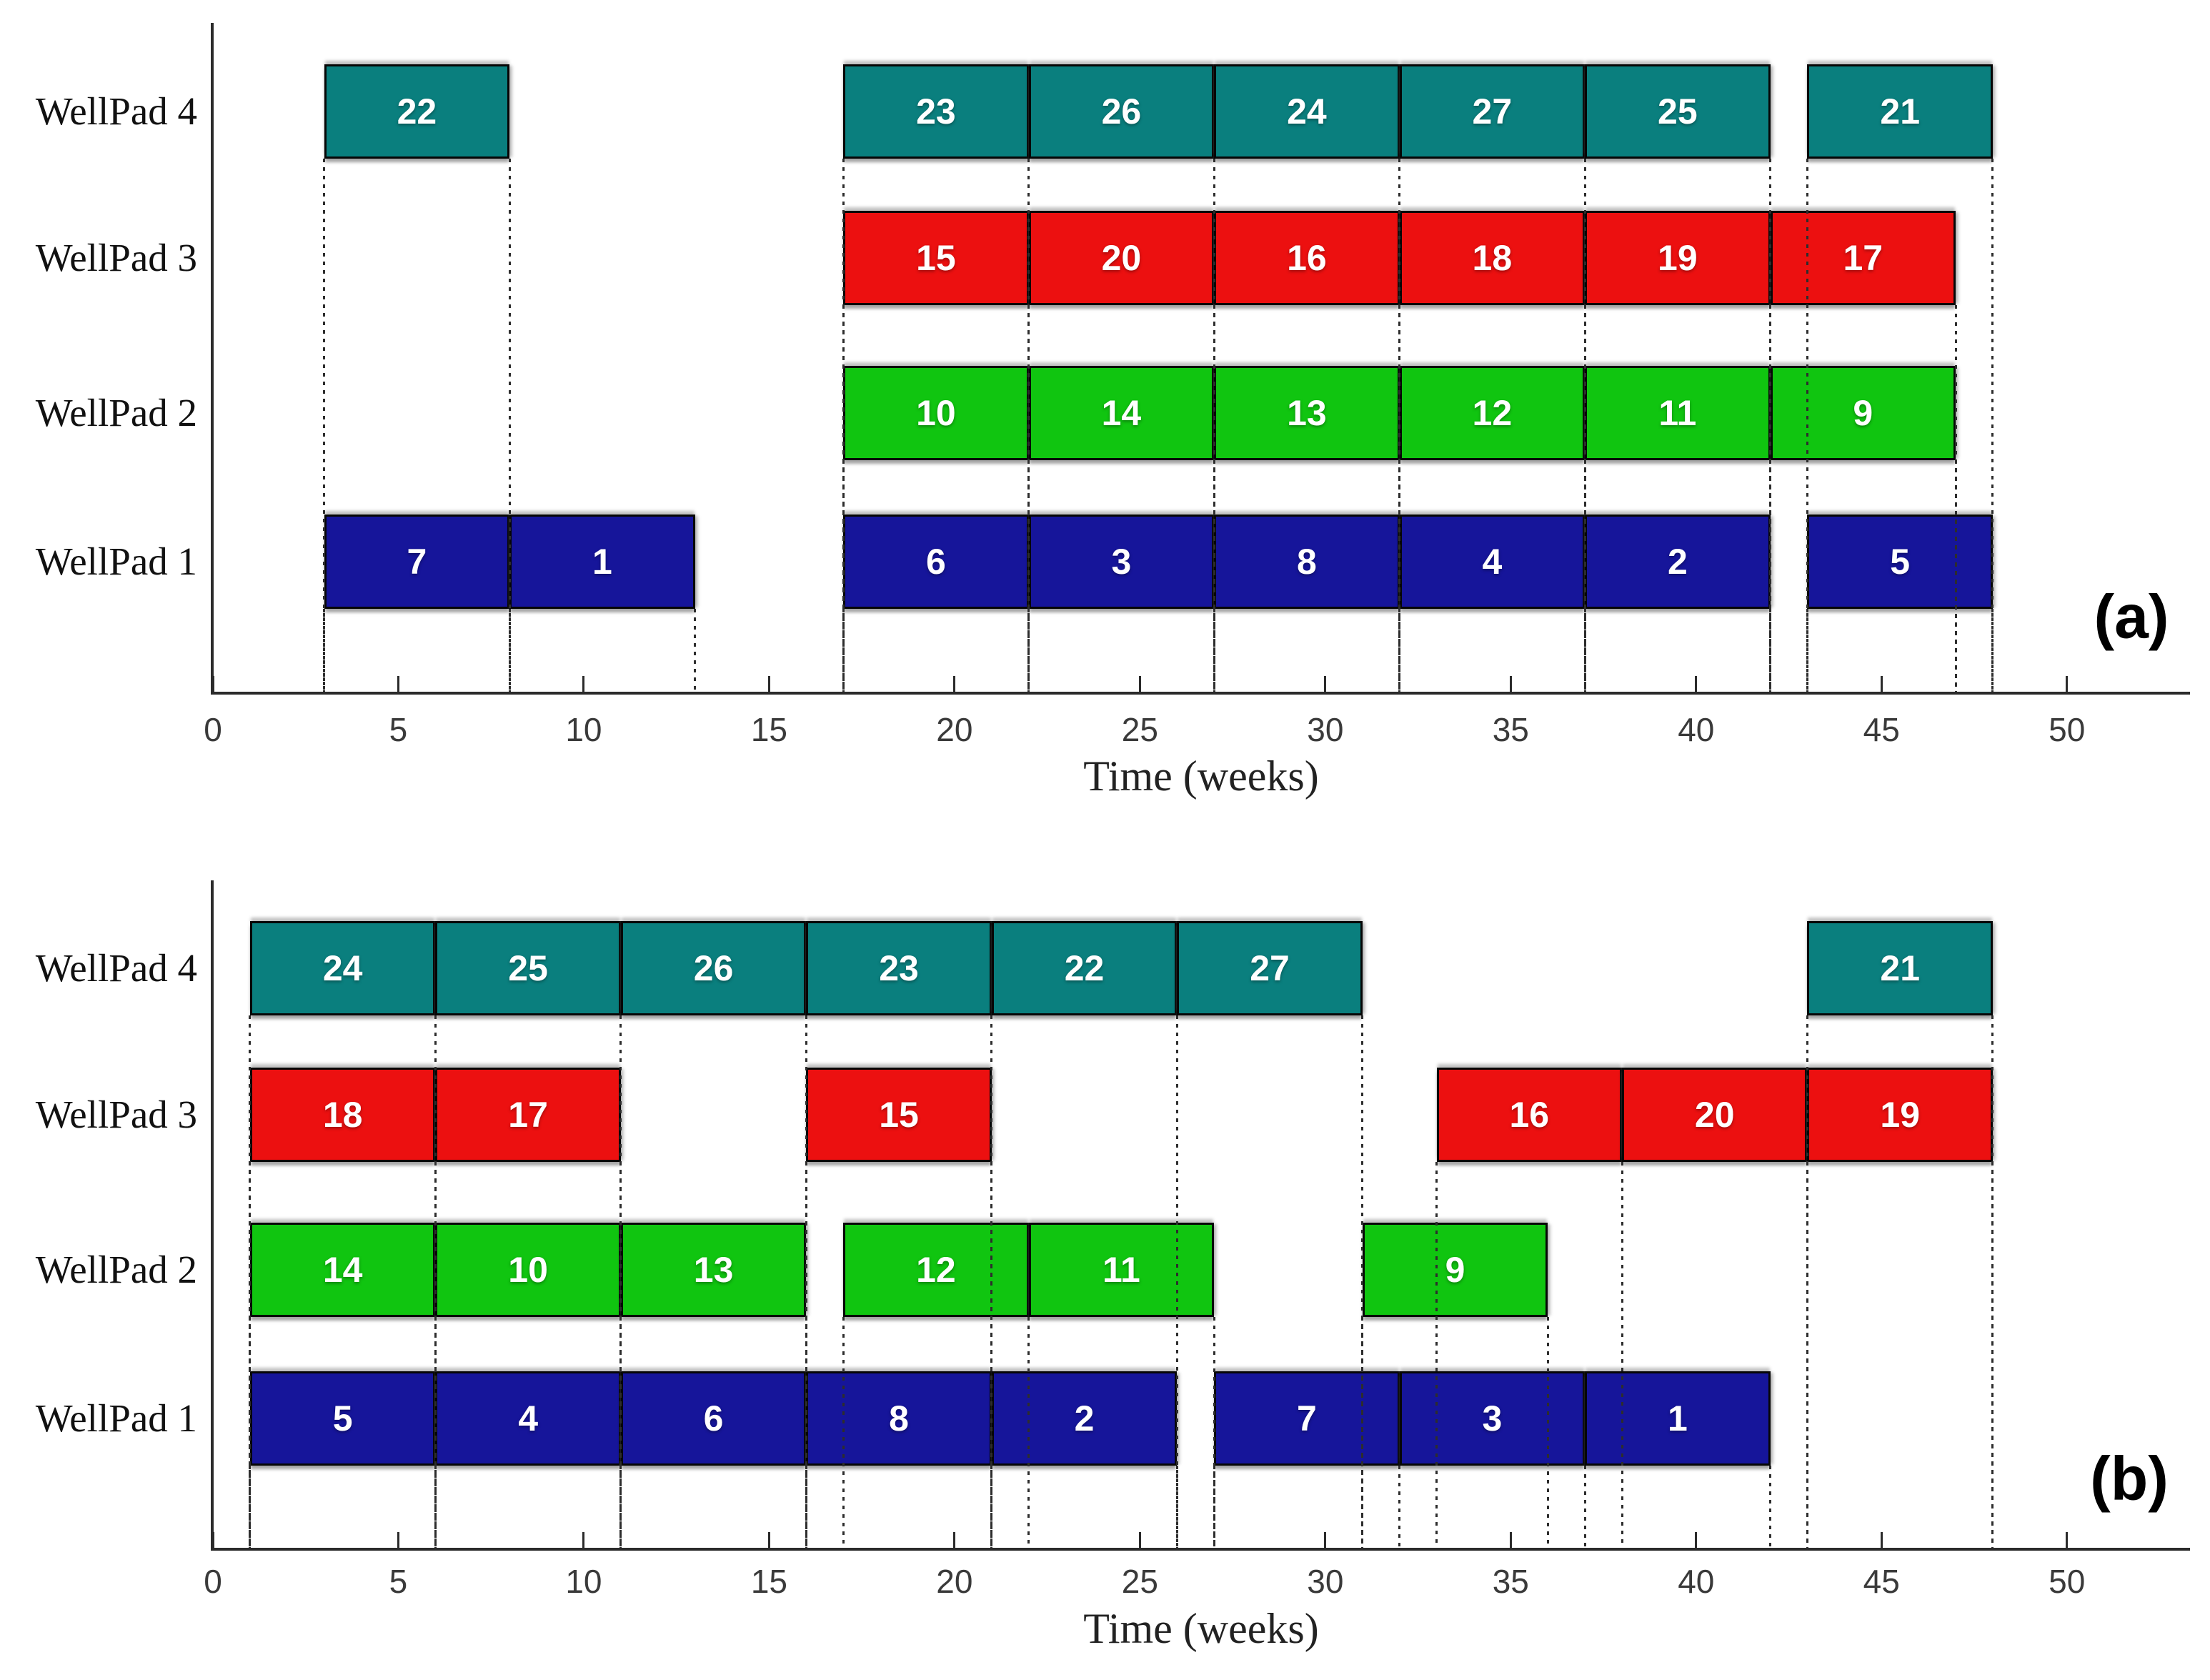 This screenshot has width=2210, height=1680. I want to click on bar-task-number: 6, so click(936, 562).